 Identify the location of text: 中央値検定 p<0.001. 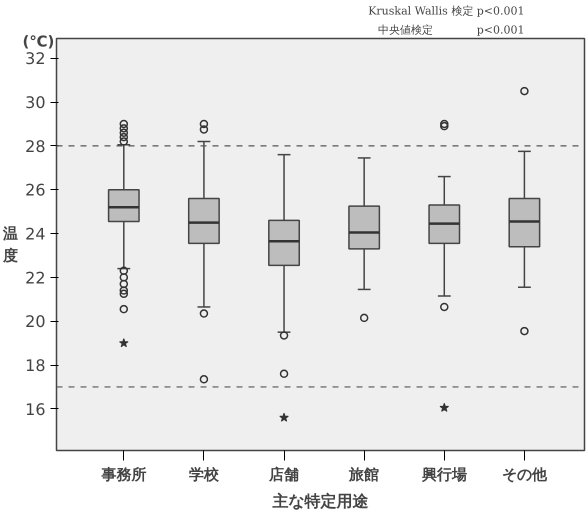
(451, 30).